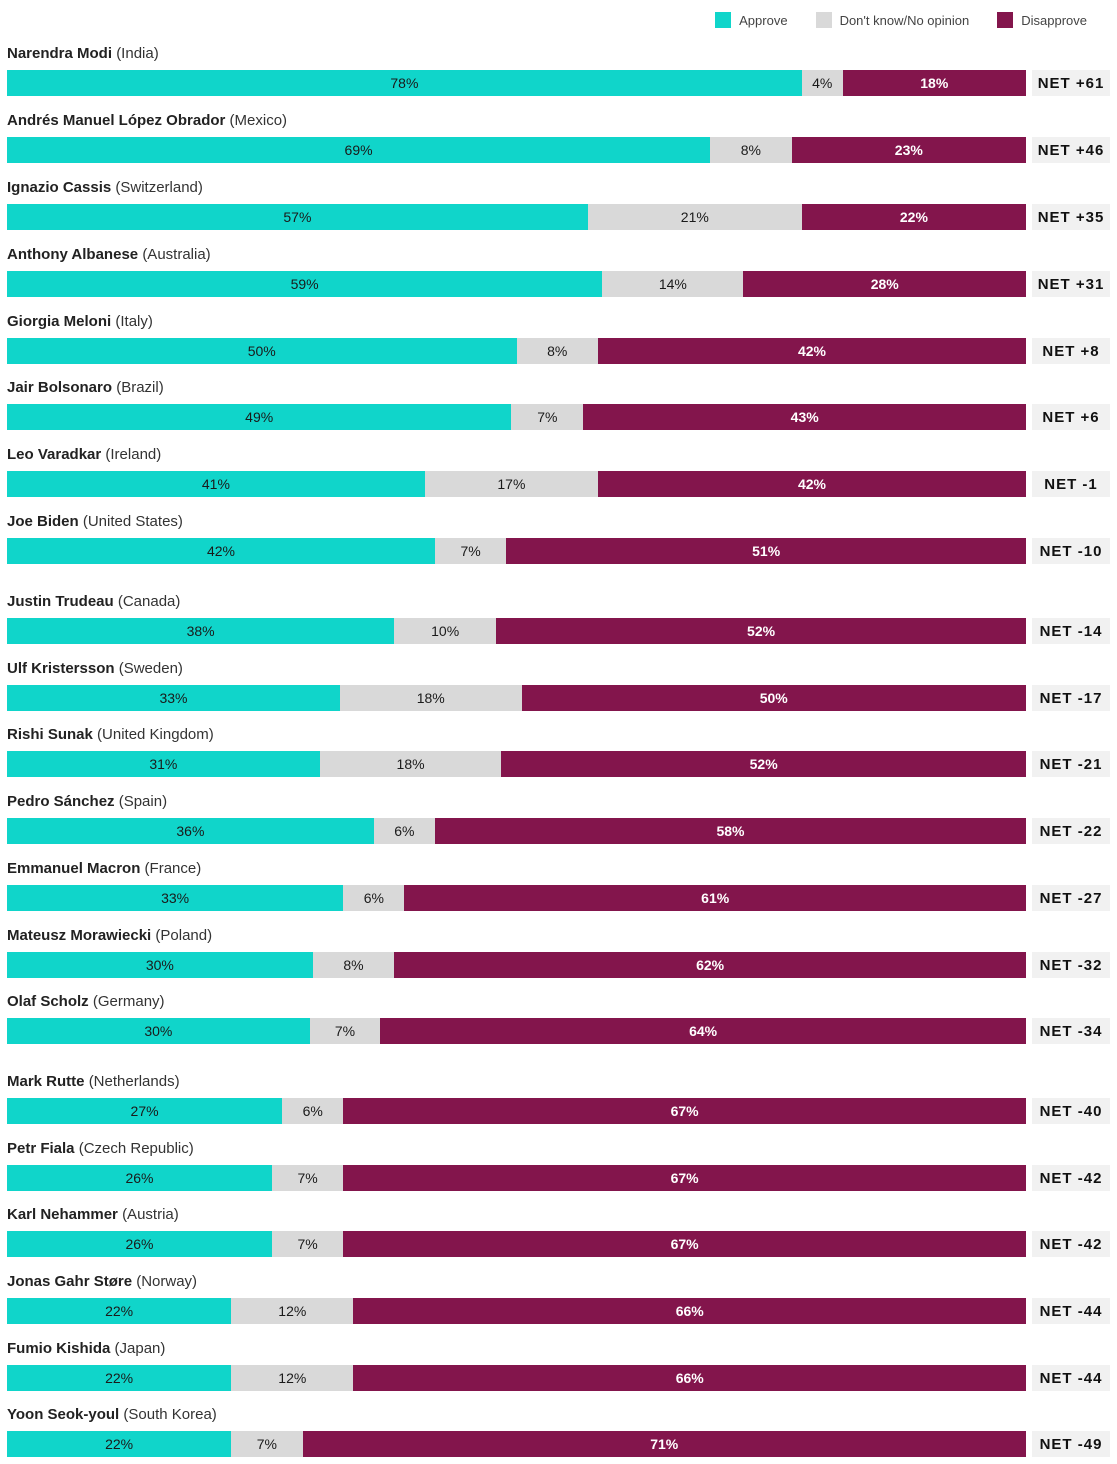  I want to click on bar-segment-dont-know: 12%, so click(292, 1311).